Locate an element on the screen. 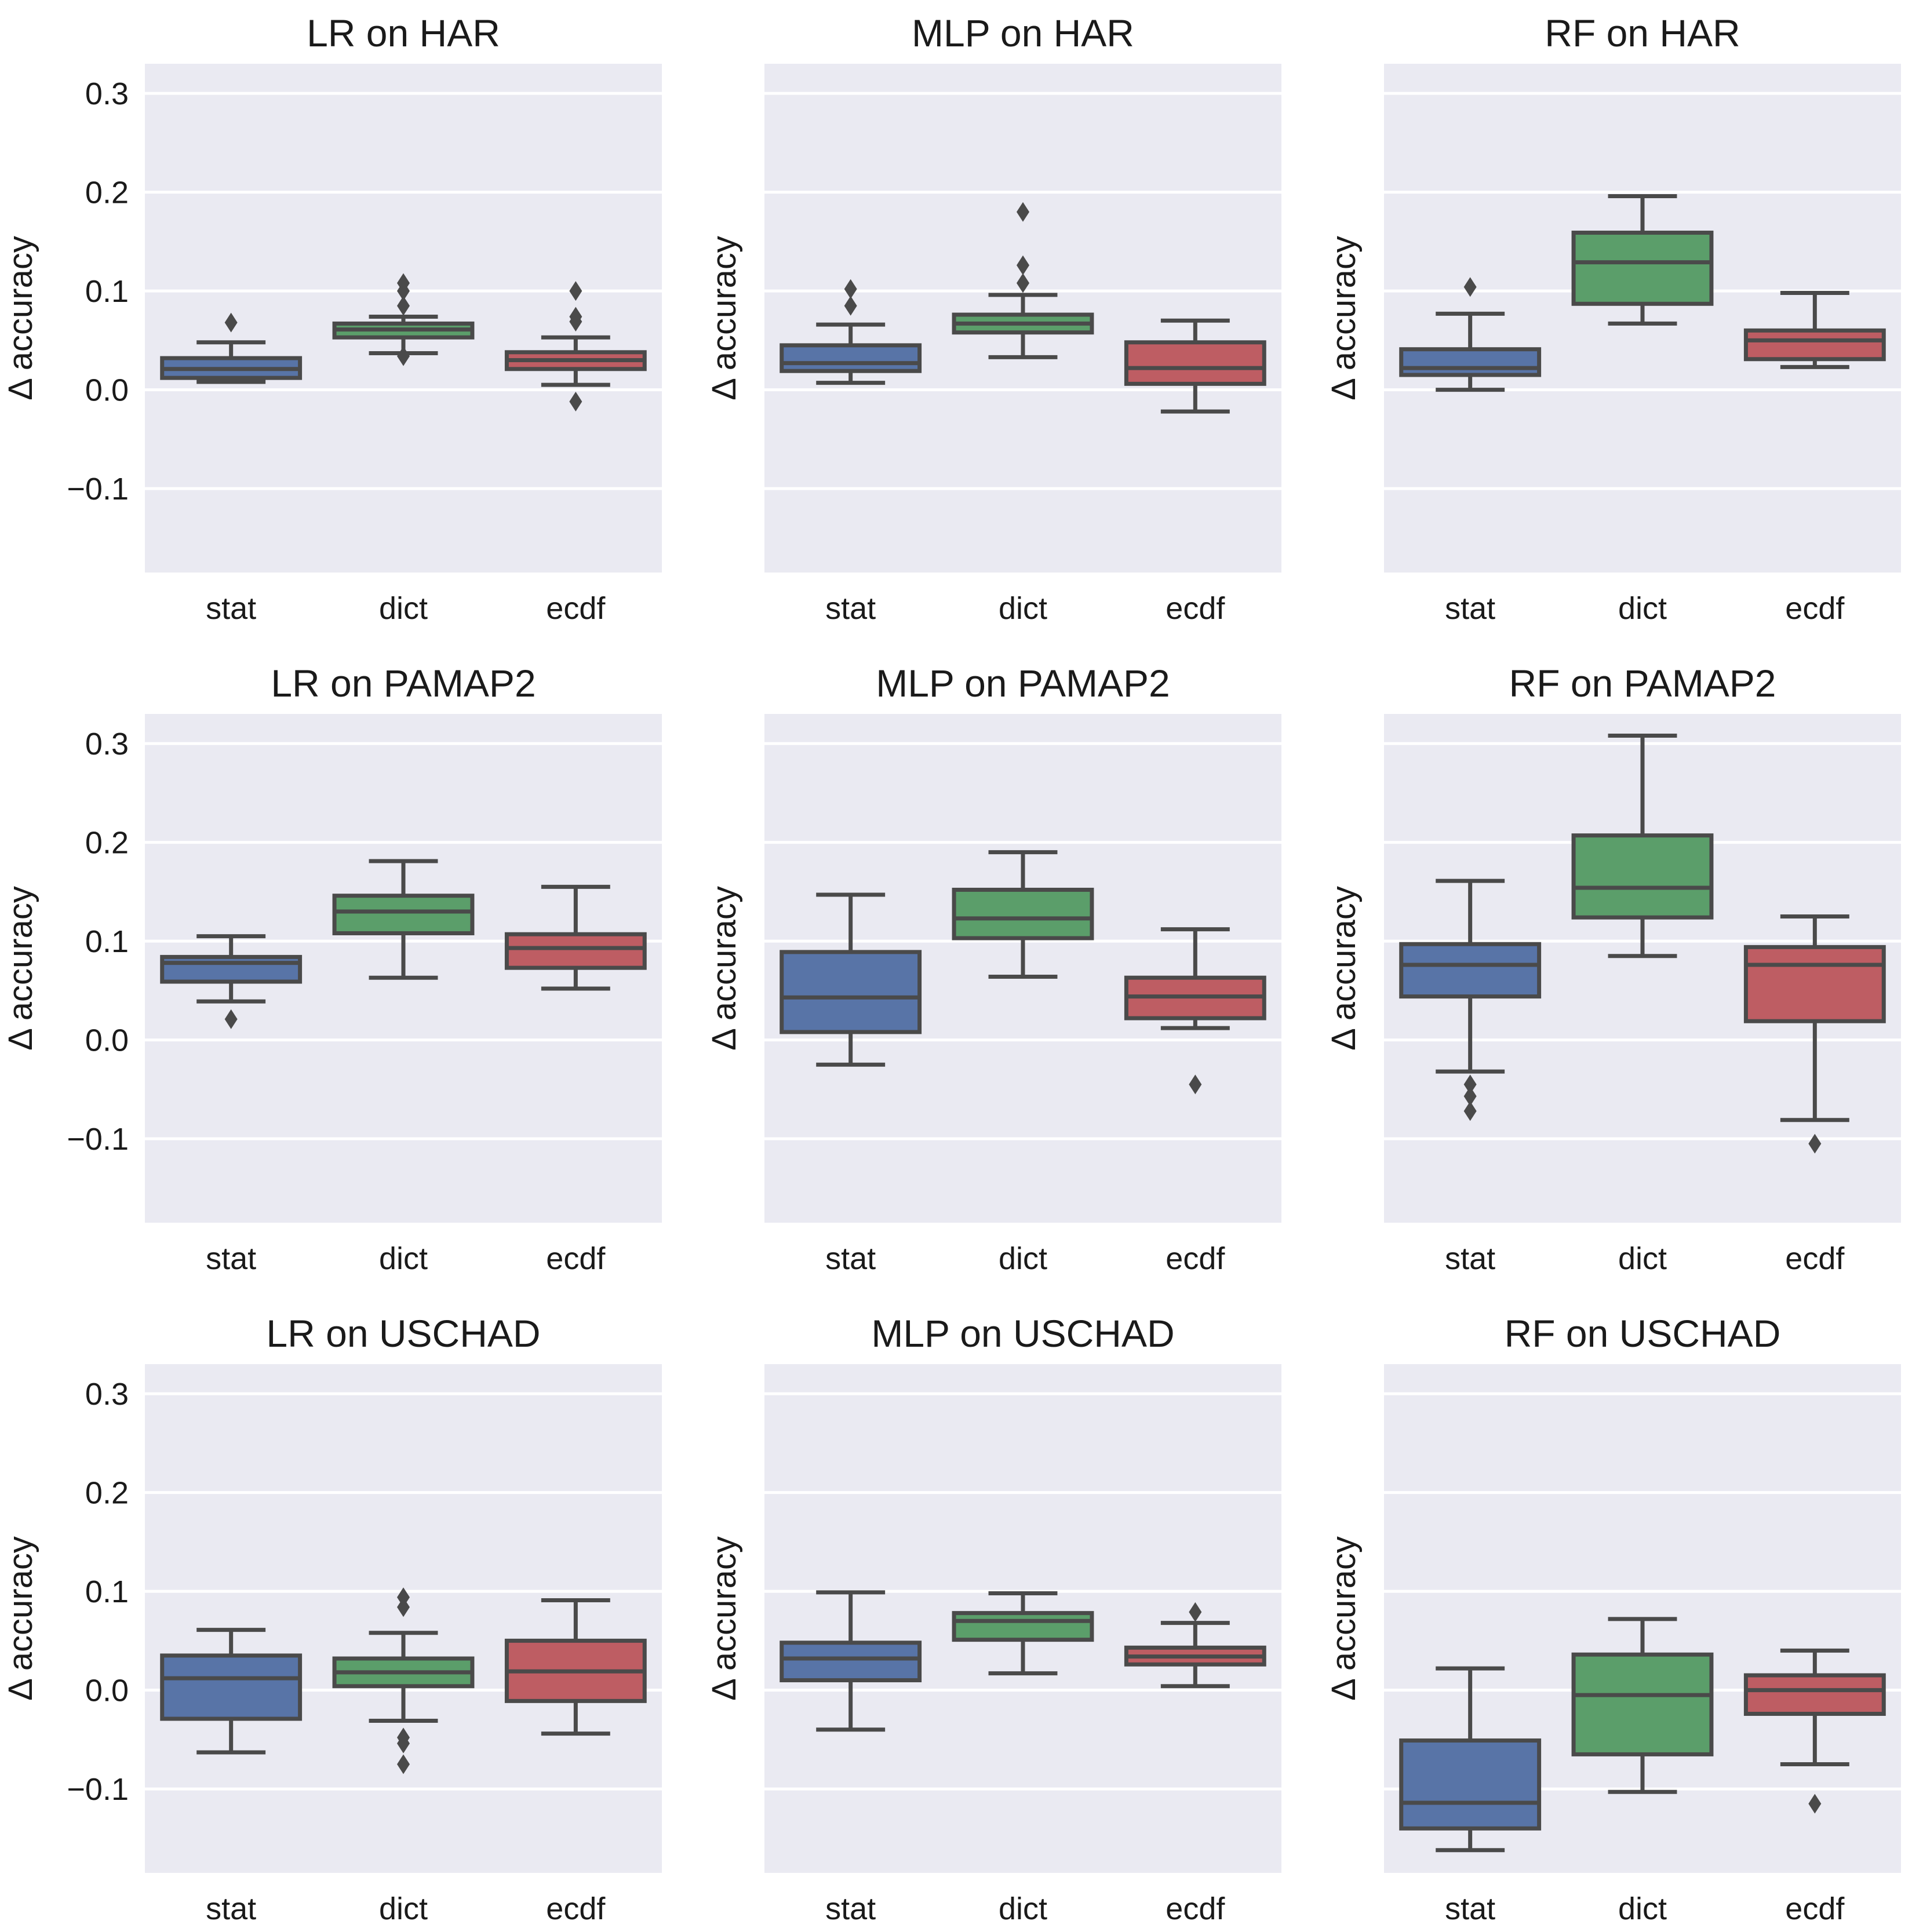  panel-title: LR on USCHAD is located at coordinates (403, 1333).